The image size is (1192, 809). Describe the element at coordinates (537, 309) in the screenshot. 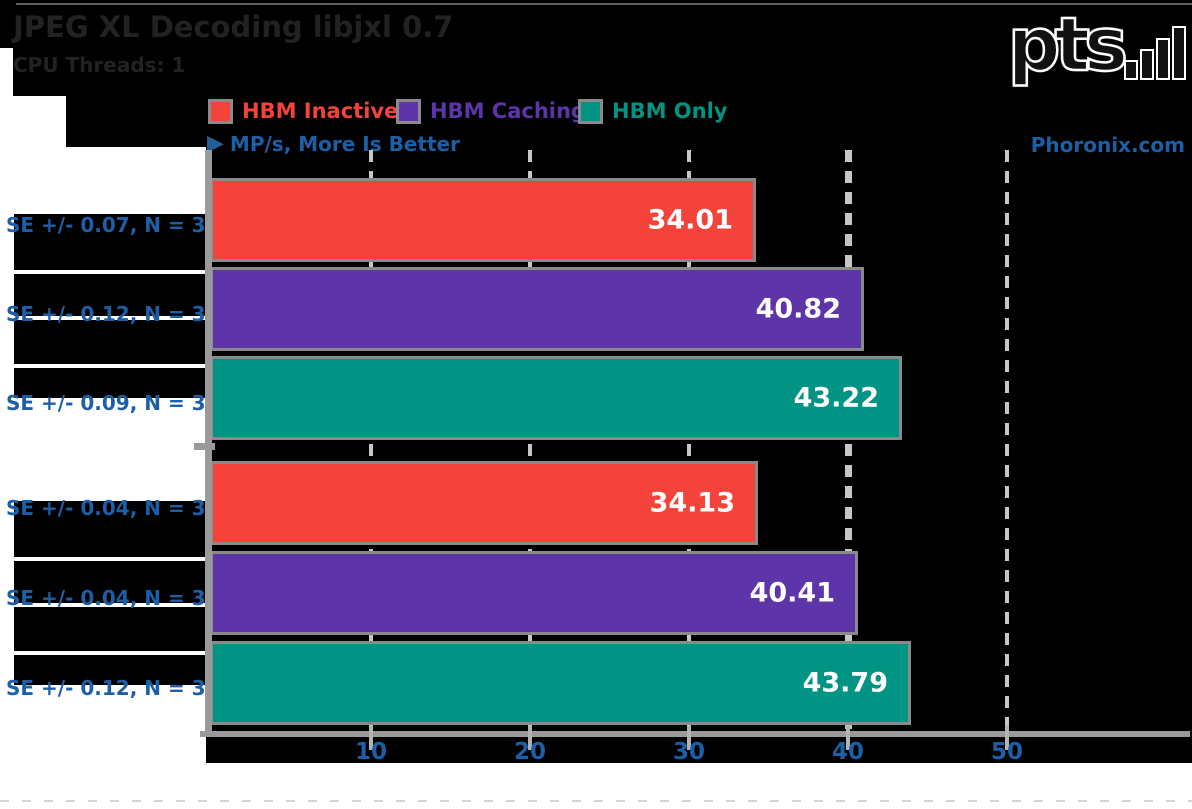

I see `bar-hbm-caching: 40.82` at that location.